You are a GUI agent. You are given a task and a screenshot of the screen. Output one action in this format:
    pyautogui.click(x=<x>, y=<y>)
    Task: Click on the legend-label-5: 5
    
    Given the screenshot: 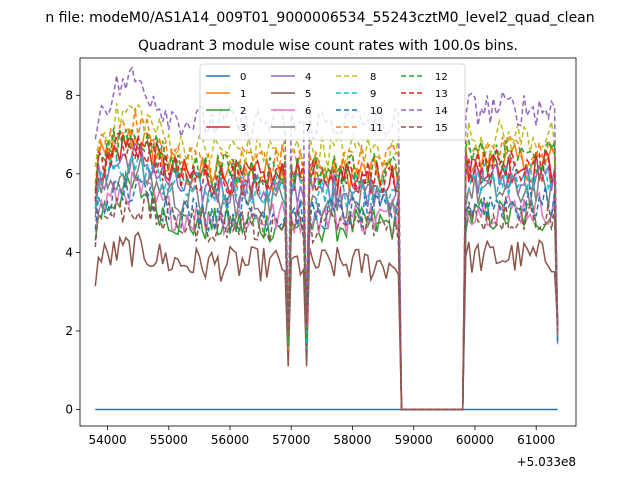 What is the action you would take?
    pyautogui.click(x=308, y=94)
    